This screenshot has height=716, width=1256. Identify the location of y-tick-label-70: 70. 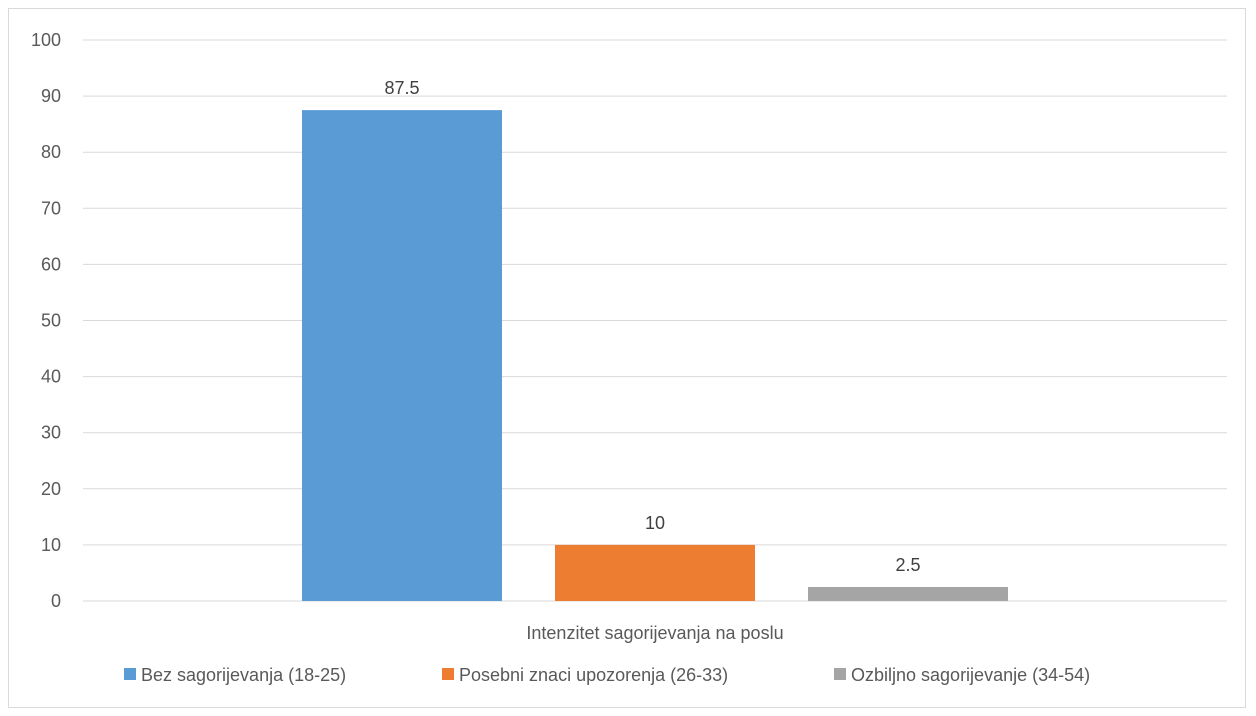
(51, 208).